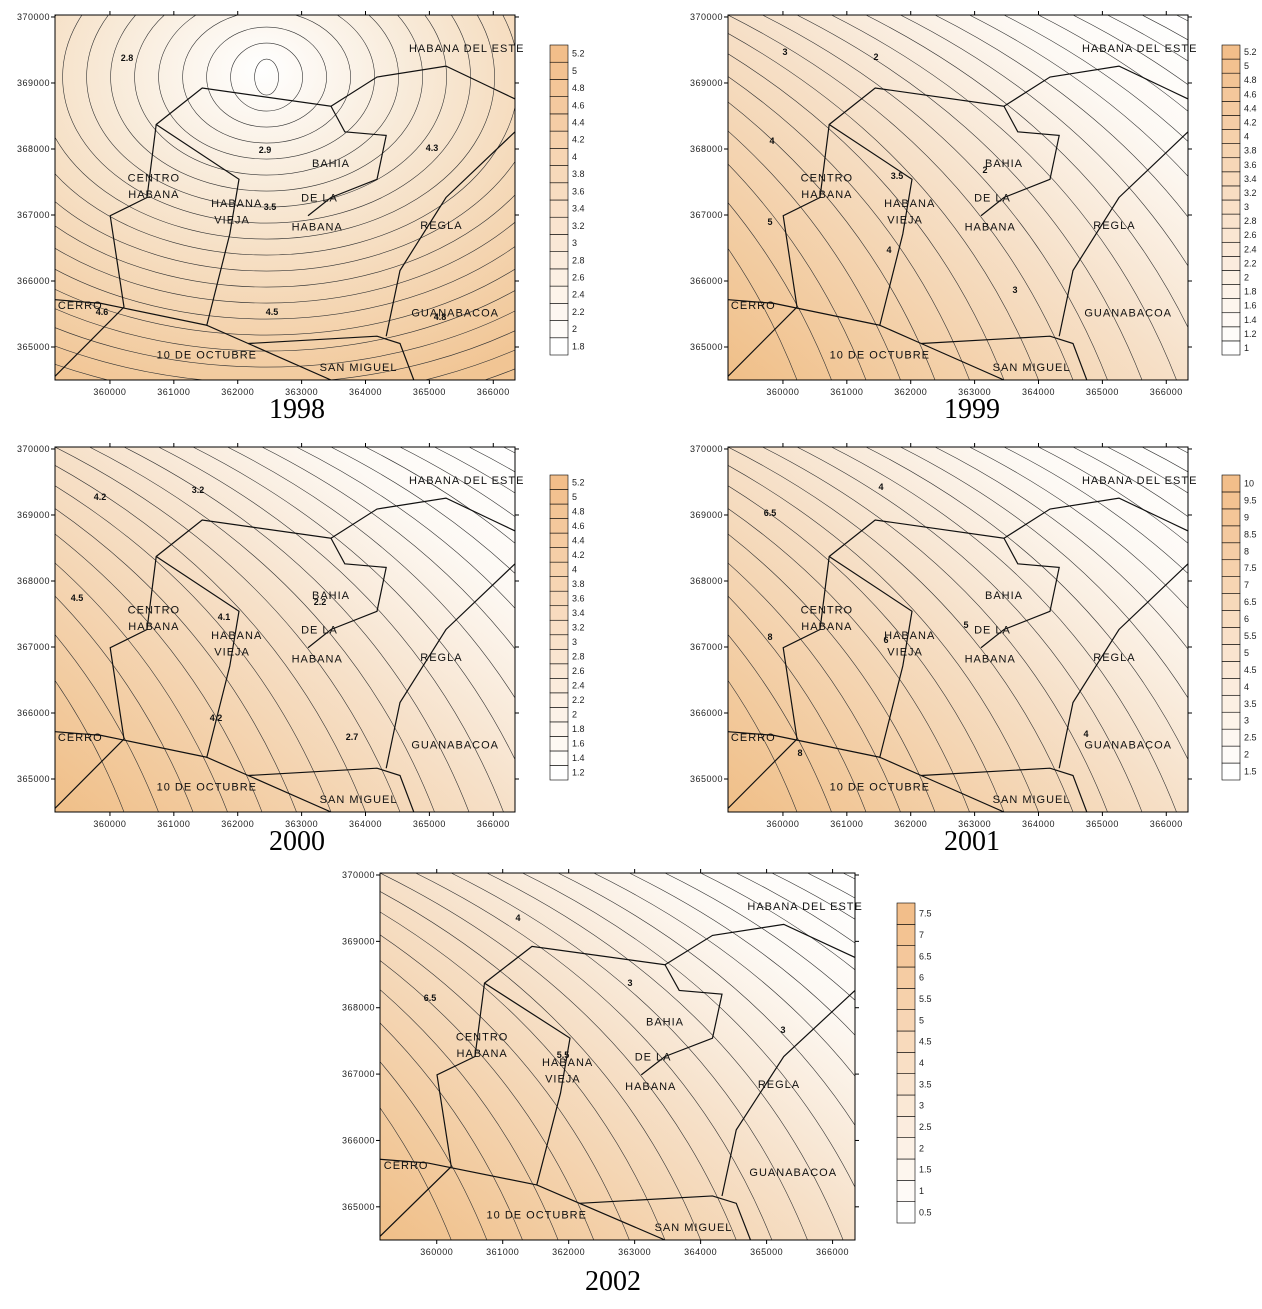 The width and height of the screenshot is (1262, 1309). I want to click on year-label: 2001, so click(972, 841).